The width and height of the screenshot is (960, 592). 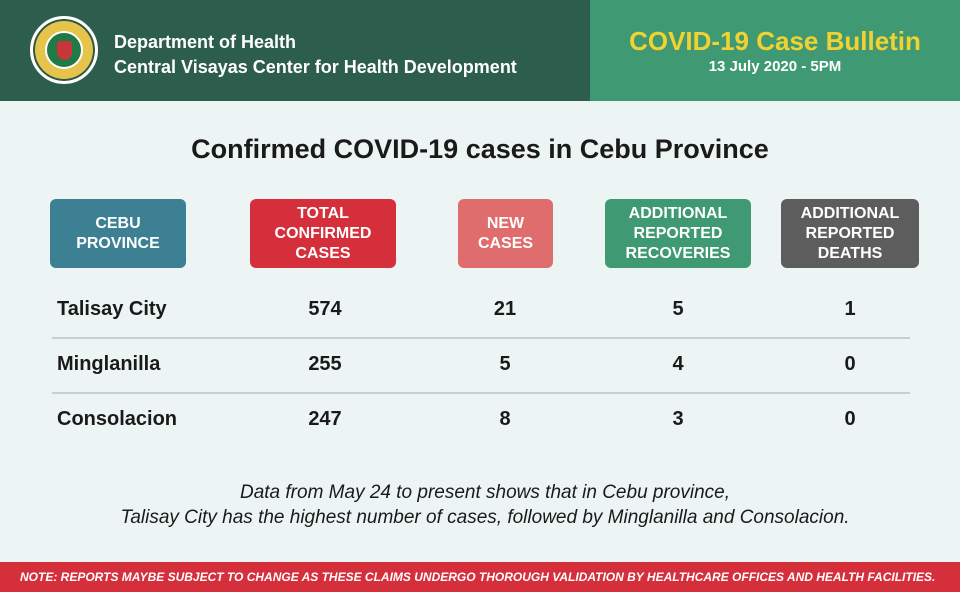 I want to click on total-cases-value: 255, so click(x=325, y=364).